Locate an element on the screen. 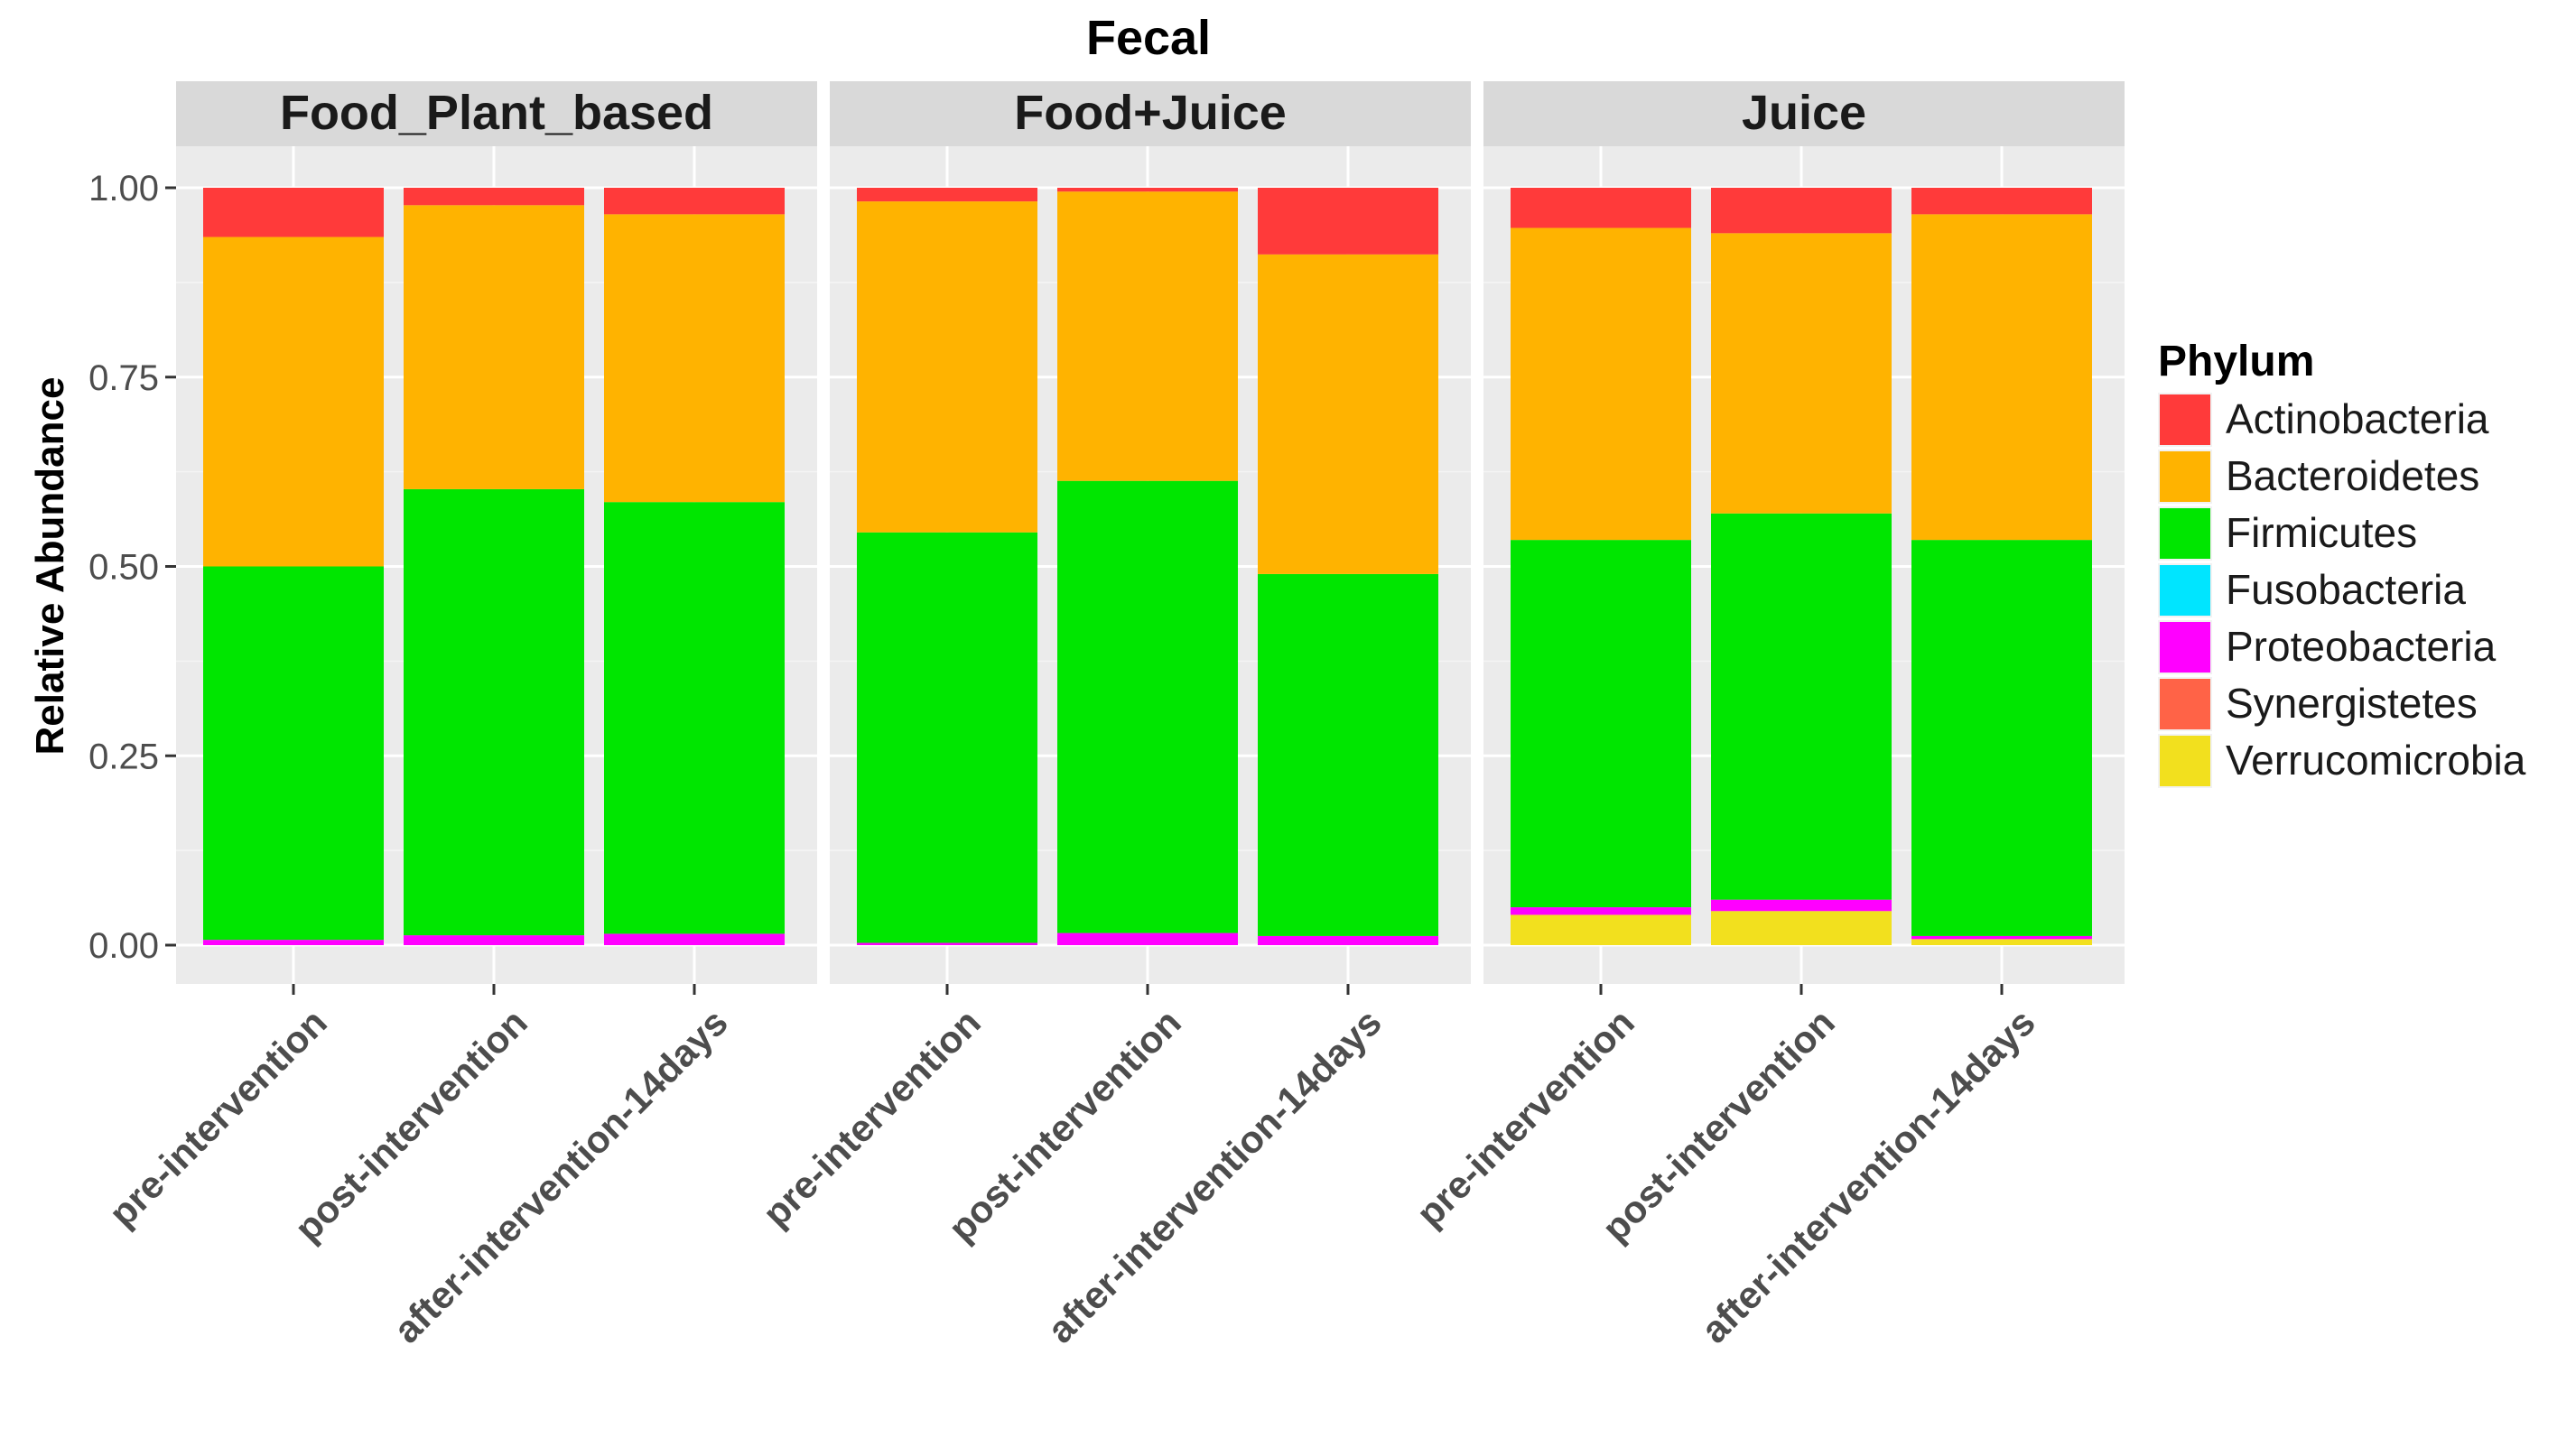 Image resolution: width=2576 pixels, height=1438 pixels. y-axis: 0.00 0.25 0.50 0.75 1.00 is located at coordinates (132, 567).